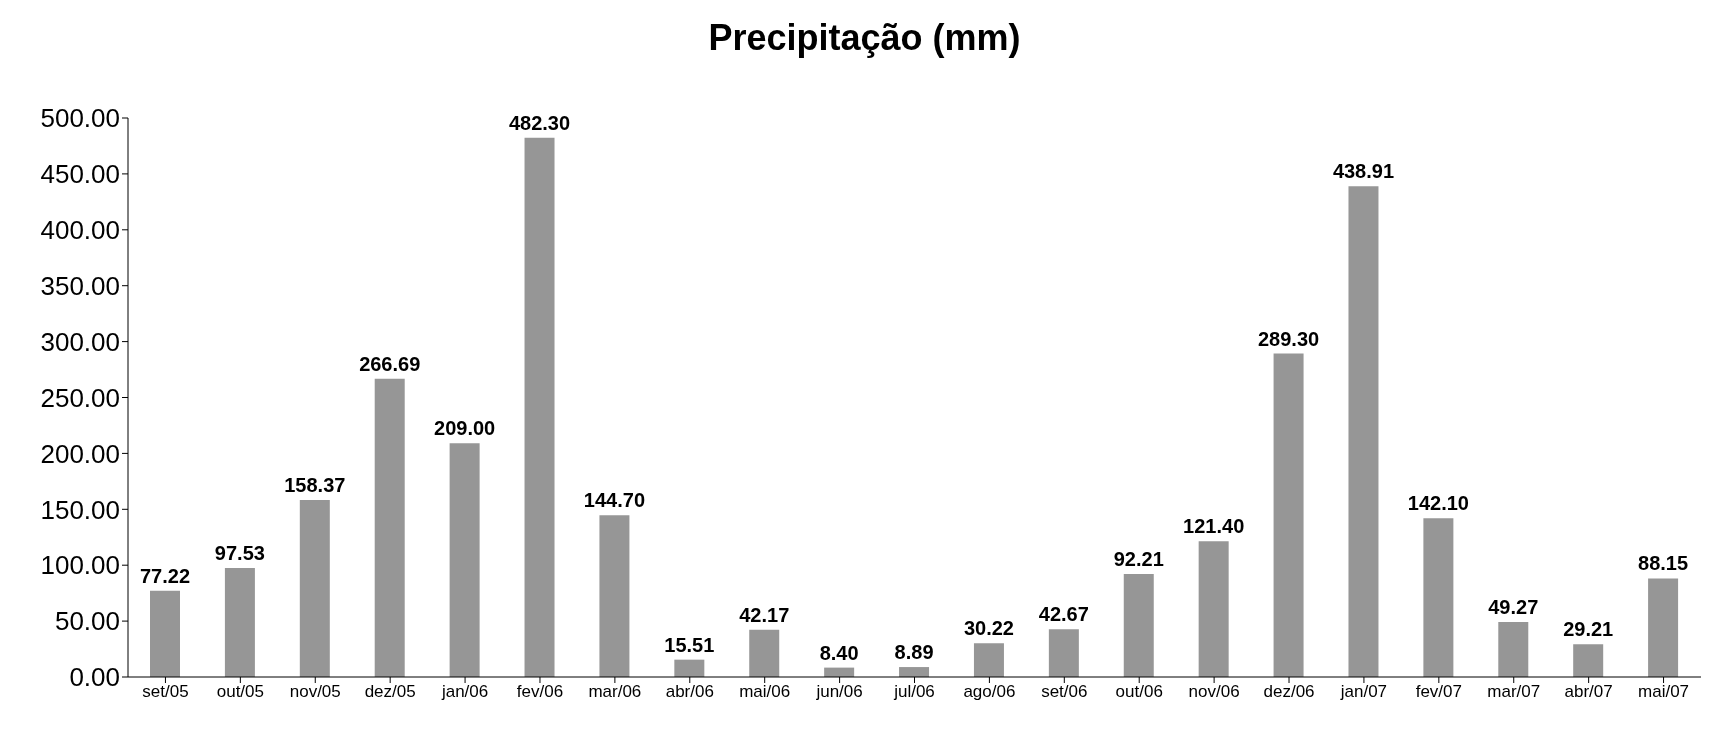 This screenshot has height=729, width=1729. I want to click on data-label: 49.27, so click(1513, 606).